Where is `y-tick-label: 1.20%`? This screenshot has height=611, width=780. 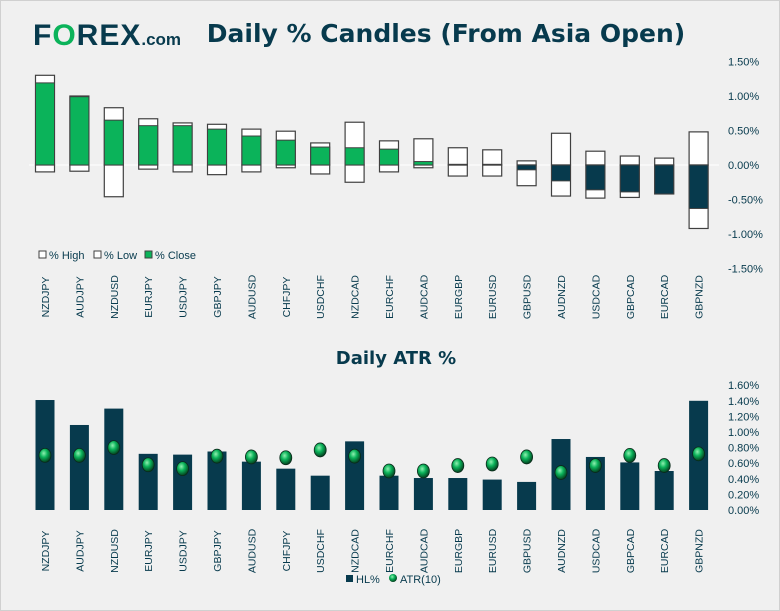 y-tick-label: 1.20% is located at coordinates (743, 417).